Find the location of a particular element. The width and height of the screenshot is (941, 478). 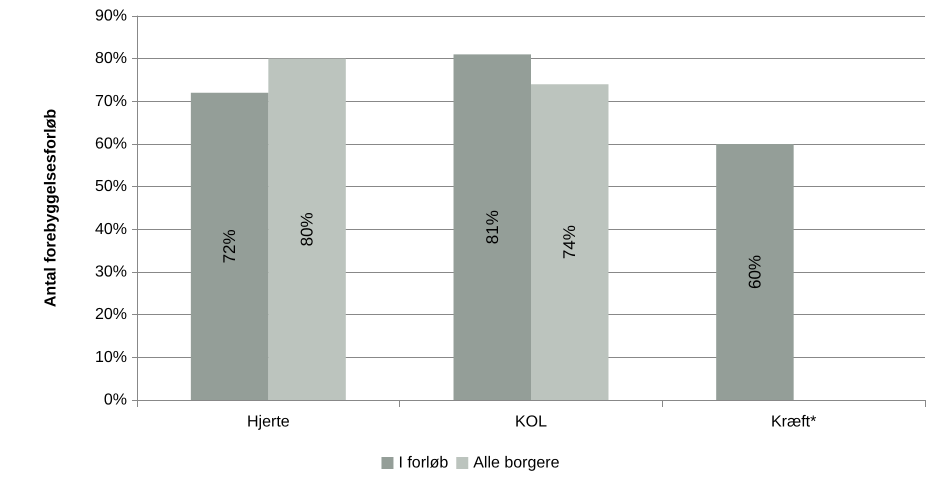

x-tick-label: Hjerte is located at coordinates (268, 422).